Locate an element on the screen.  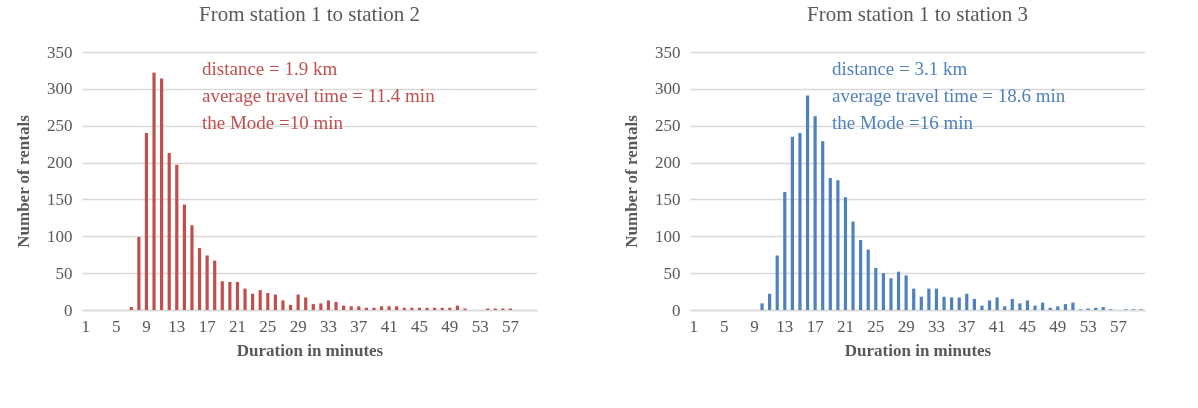
x-tick-label: 21 is located at coordinates (237, 326).